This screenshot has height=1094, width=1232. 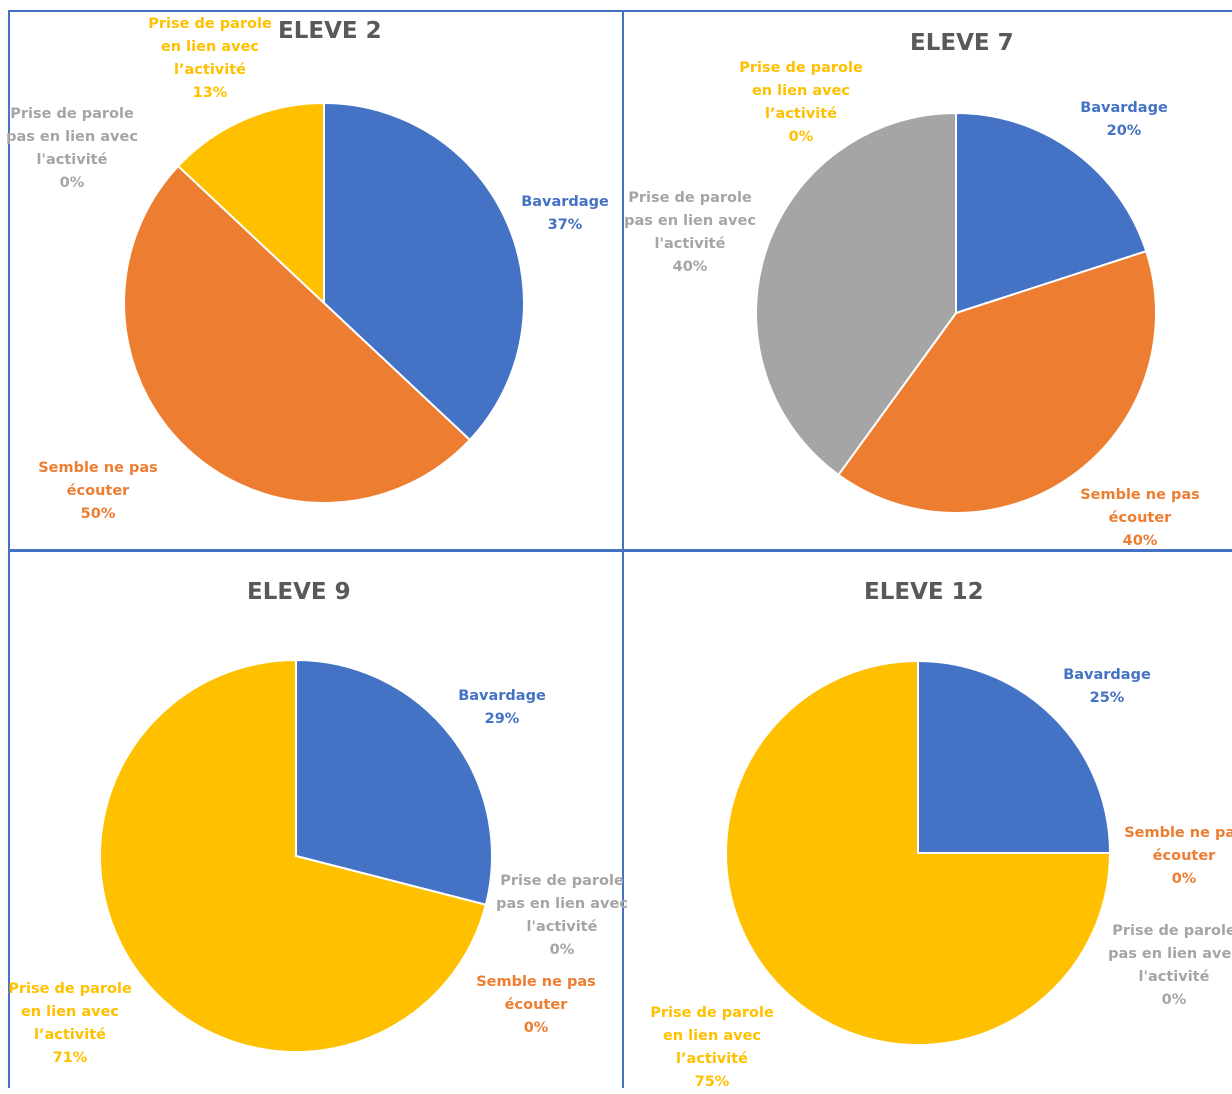 What do you see at coordinates (712, 1048) in the screenshot?
I see `data-label-prise: Prise de parole en lien avec l’activité 75%` at bounding box center [712, 1048].